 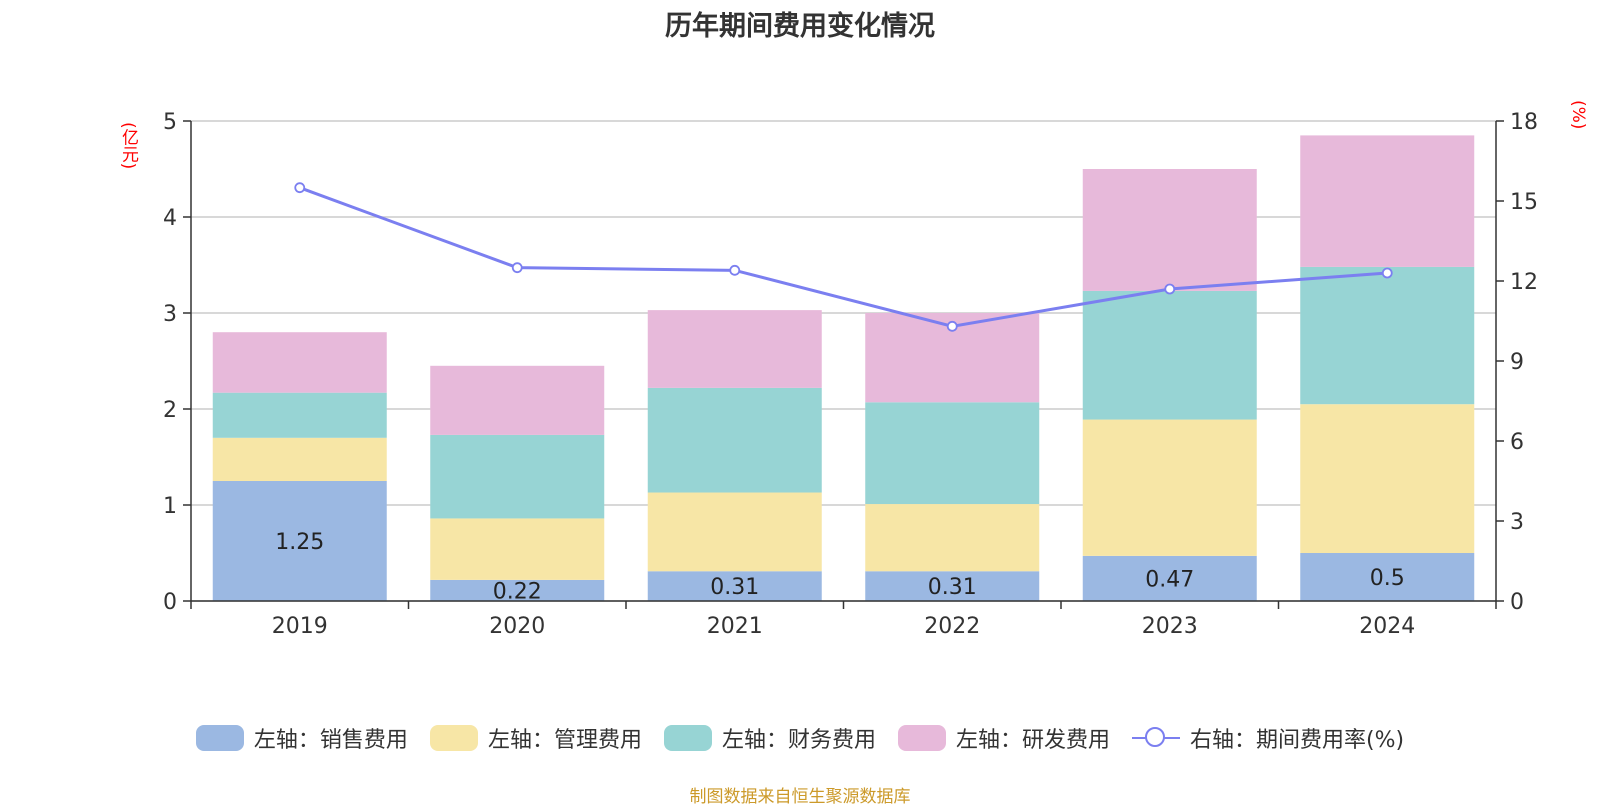 What do you see at coordinates (1517, 442) in the screenshot?
I see `right-axis-tick-label: 6` at bounding box center [1517, 442].